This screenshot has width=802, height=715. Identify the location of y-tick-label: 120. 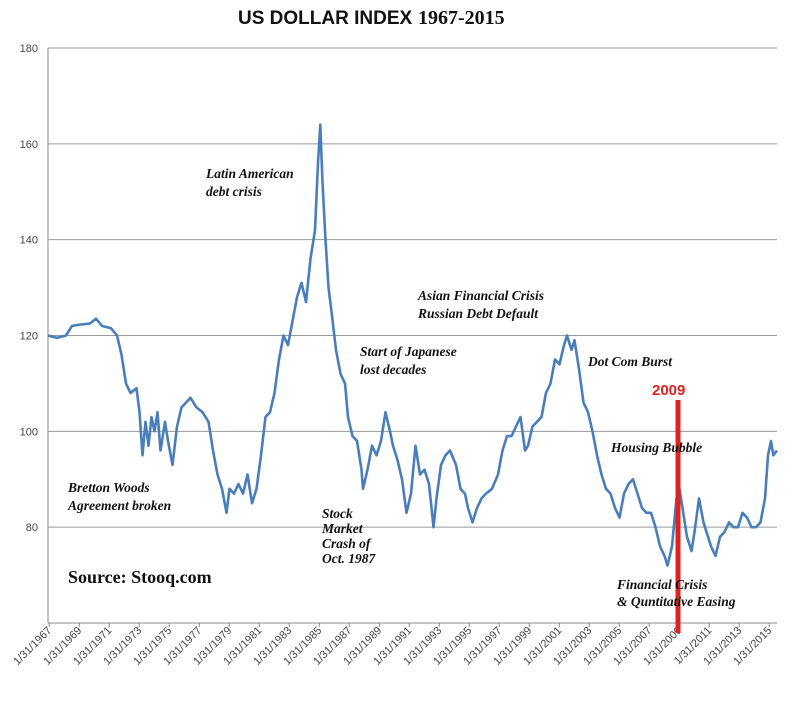
(29, 337).